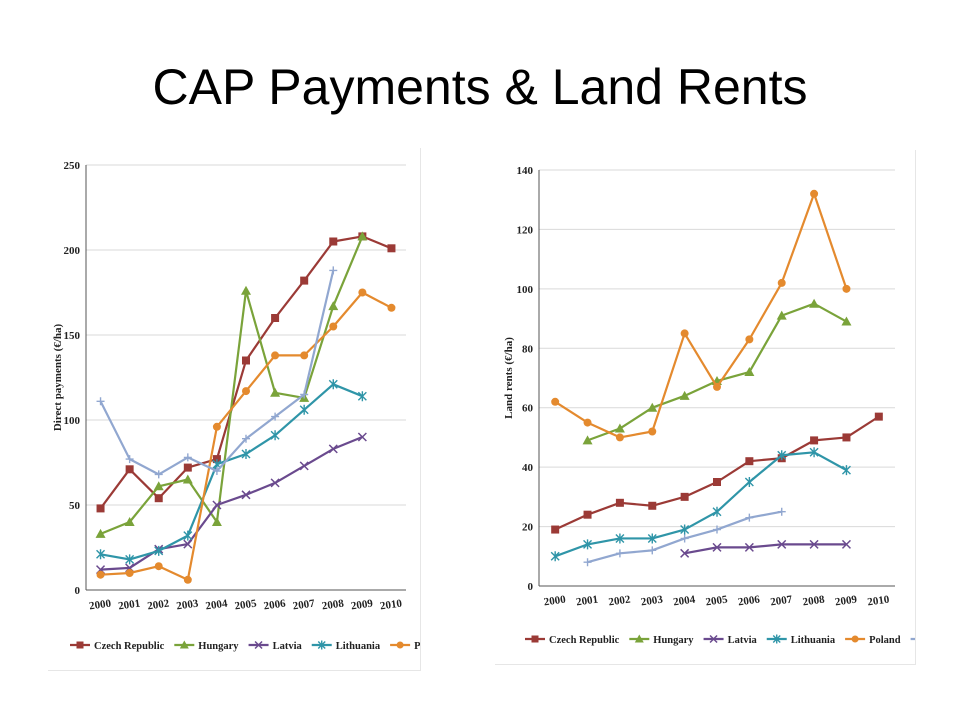 The width and height of the screenshot is (960, 720). Describe the element at coordinates (206, 646) in the screenshot. I see `legend-item-hungary: Hungary` at that location.